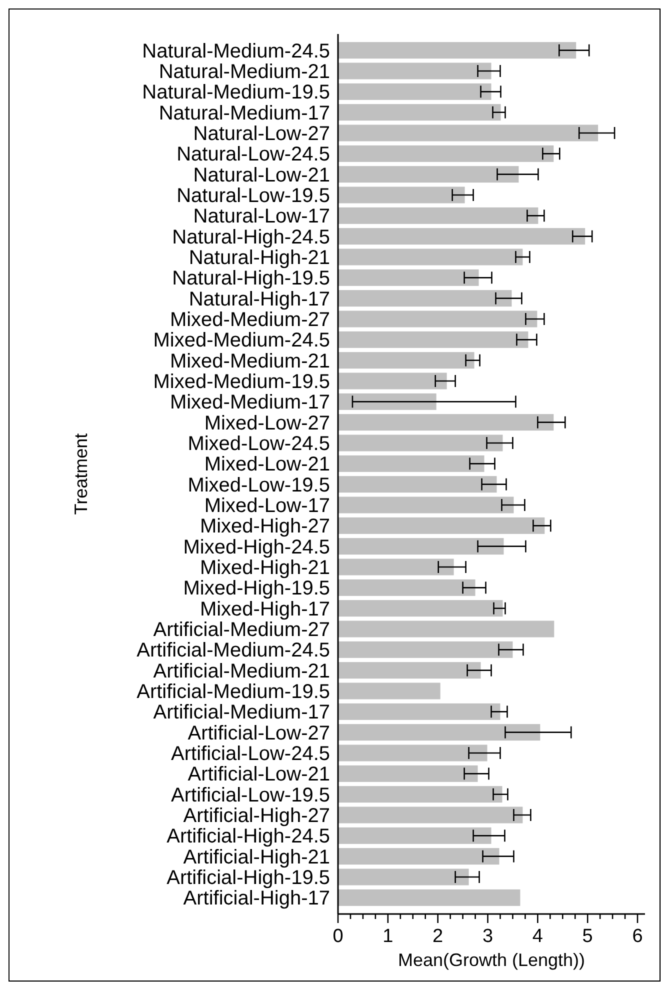  I want to click on y-tick-label: Mixed-High-27, so click(265, 527).